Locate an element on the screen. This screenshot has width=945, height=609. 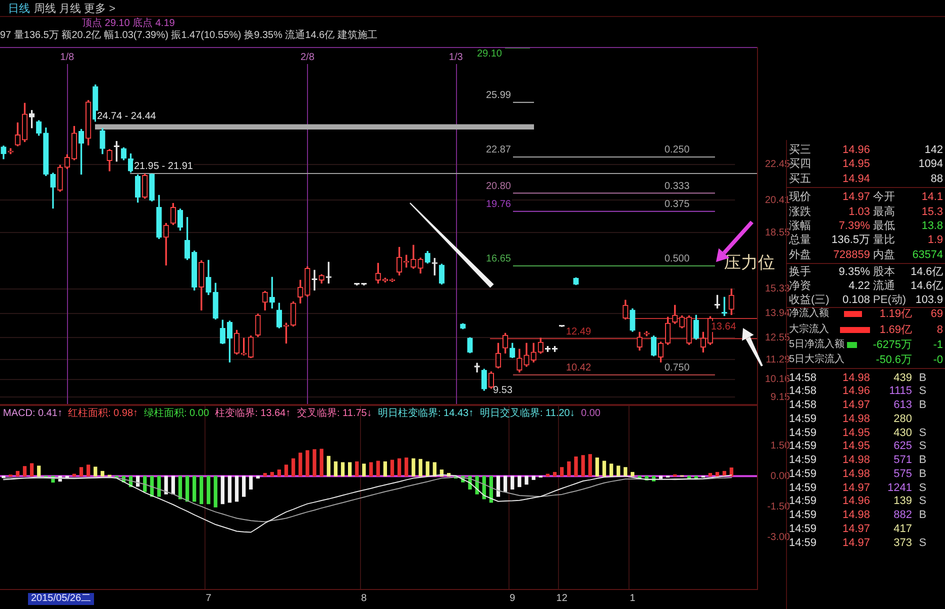
ref-line-label: 22.87 is located at coordinates (499, 150).